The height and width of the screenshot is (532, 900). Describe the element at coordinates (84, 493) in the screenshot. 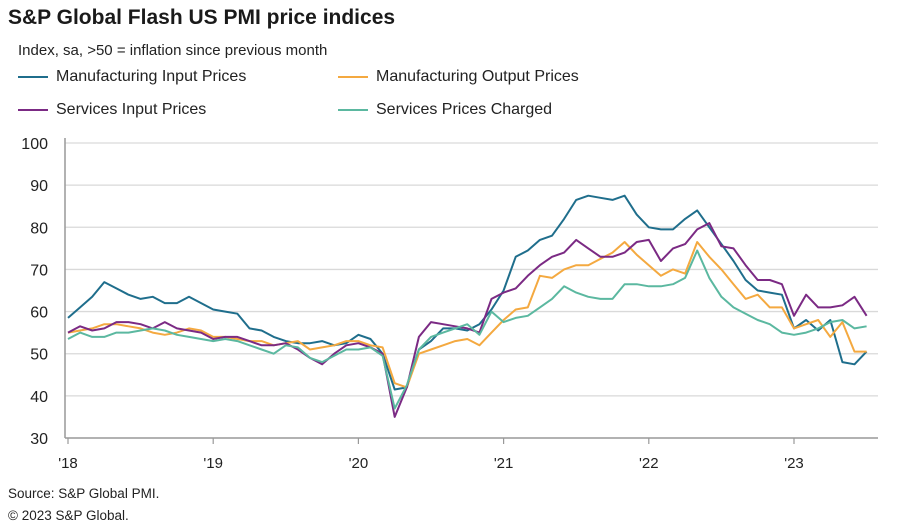

I see `source-note: Source: S&P Global PMI.` at that location.